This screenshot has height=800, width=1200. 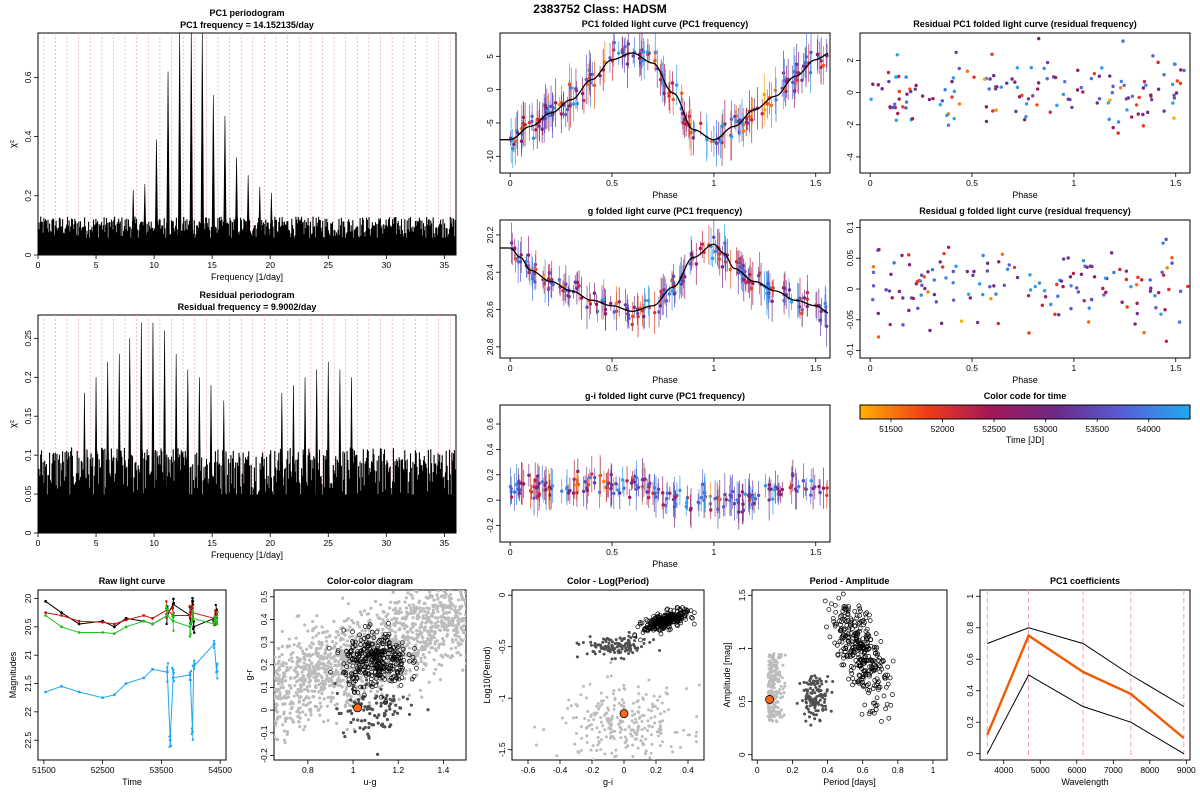 What do you see at coordinates (1025, 195) in the screenshot?
I see `x-axis-label: Phase` at bounding box center [1025, 195].